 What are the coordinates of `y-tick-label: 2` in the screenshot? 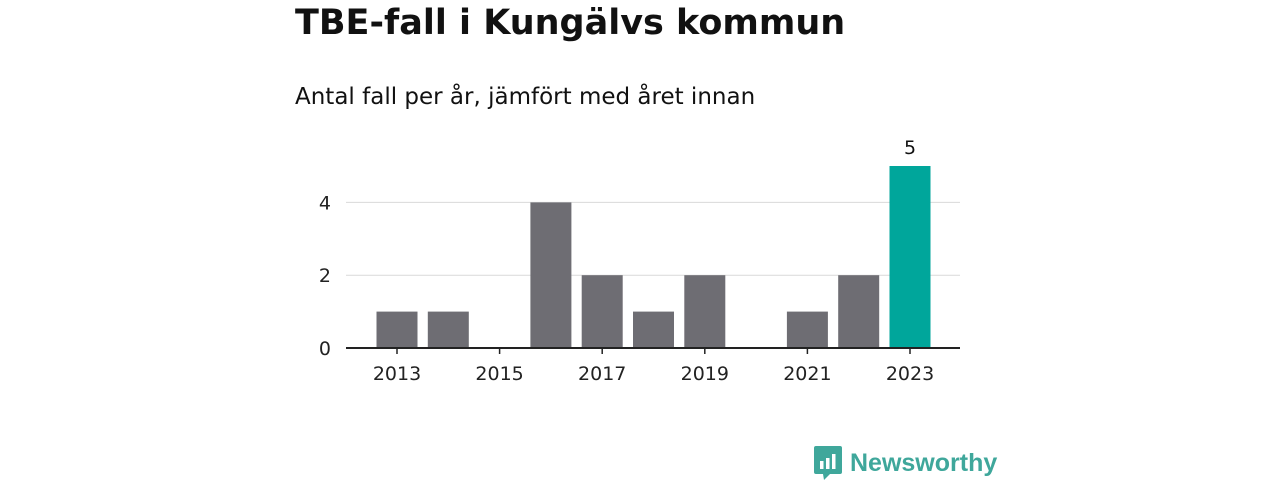 It's located at (325, 276).